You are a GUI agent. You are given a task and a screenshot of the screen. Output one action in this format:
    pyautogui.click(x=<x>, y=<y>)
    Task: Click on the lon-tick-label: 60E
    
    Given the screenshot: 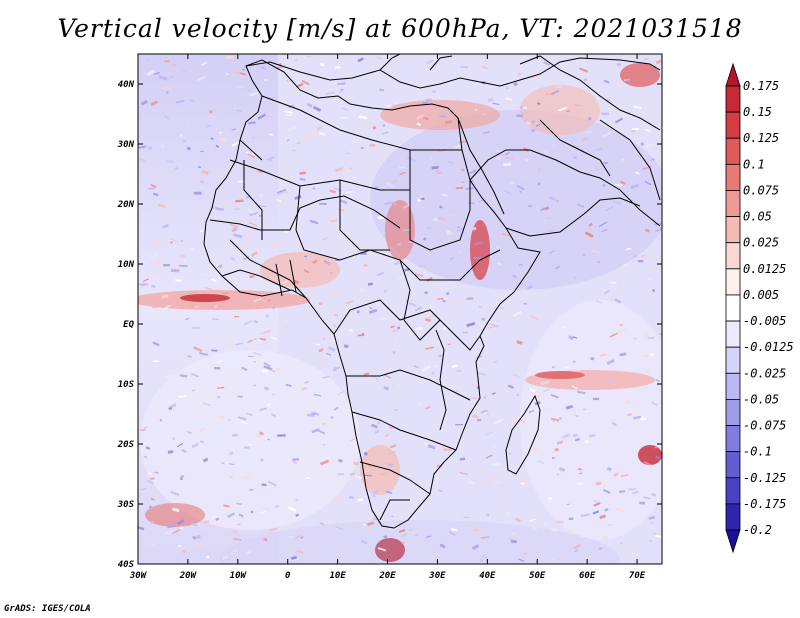 What is the action you would take?
    pyautogui.click(x=587, y=576)
    